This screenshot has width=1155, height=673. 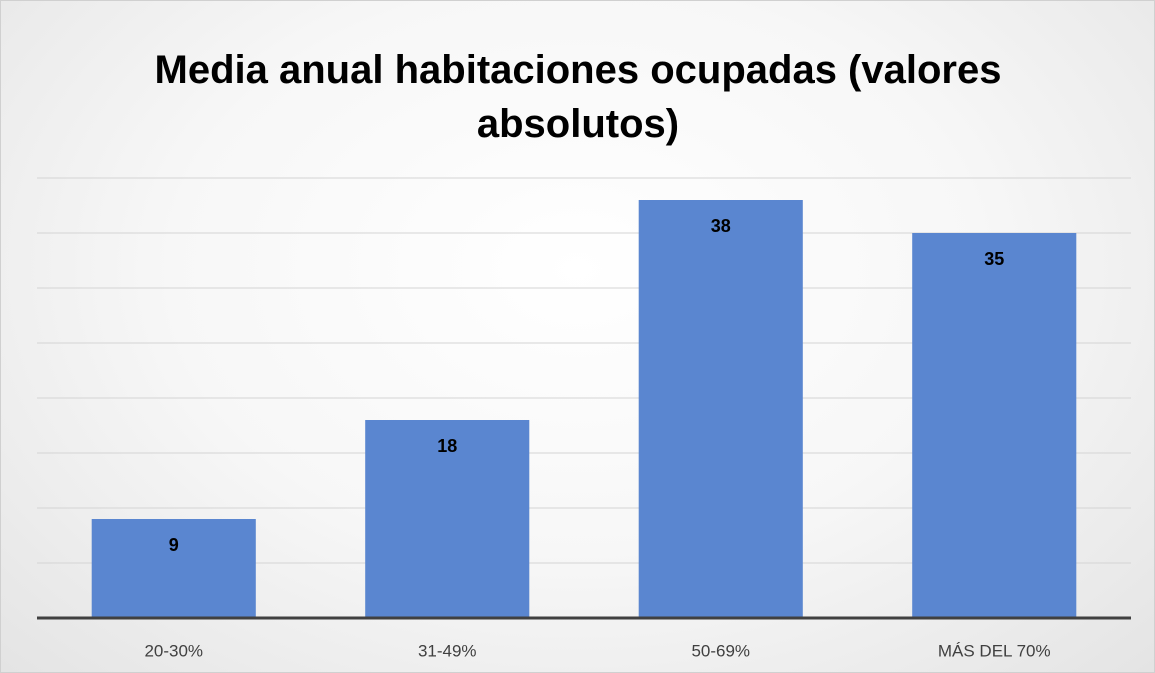 I want to click on data-label: 38, so click(x=721, y=226).